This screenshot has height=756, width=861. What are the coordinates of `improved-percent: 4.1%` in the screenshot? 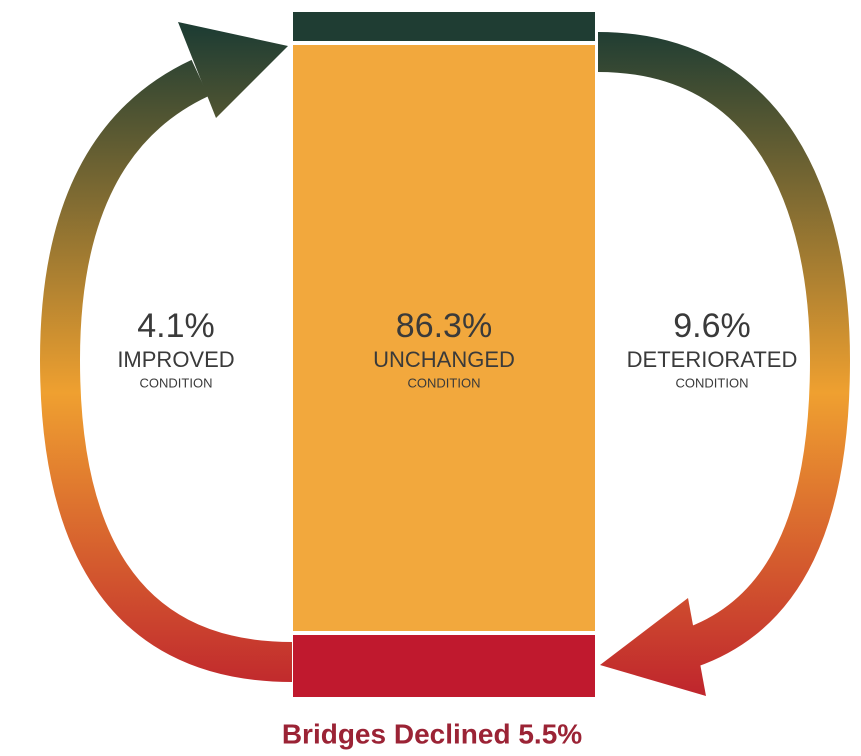 It's located at (176, 326).